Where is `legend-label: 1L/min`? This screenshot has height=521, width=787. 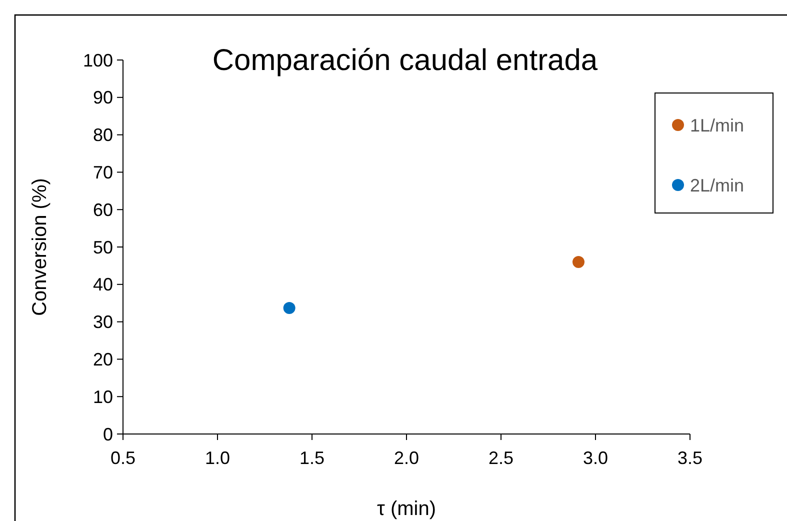 legend-label: 1L/min is located at coordinates (717, 125).